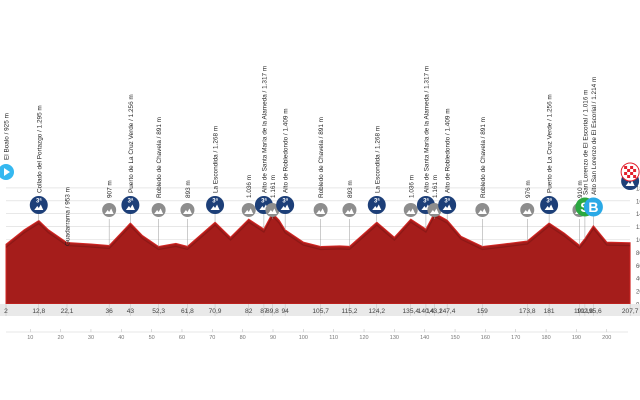 The width and height of the screenshot is (640, 400). Describe the element at coordinates (580, 189) in the screenshot. I see `point-label: 910 m` at that location.